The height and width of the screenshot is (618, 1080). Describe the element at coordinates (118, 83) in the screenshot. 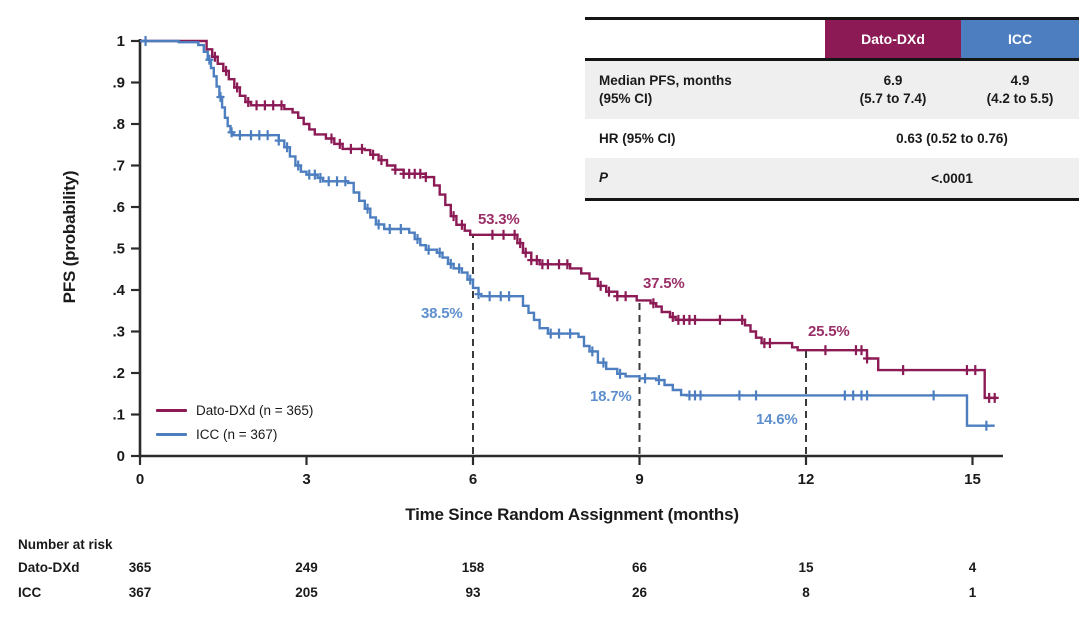

I see `svg-text: .9` at that location.